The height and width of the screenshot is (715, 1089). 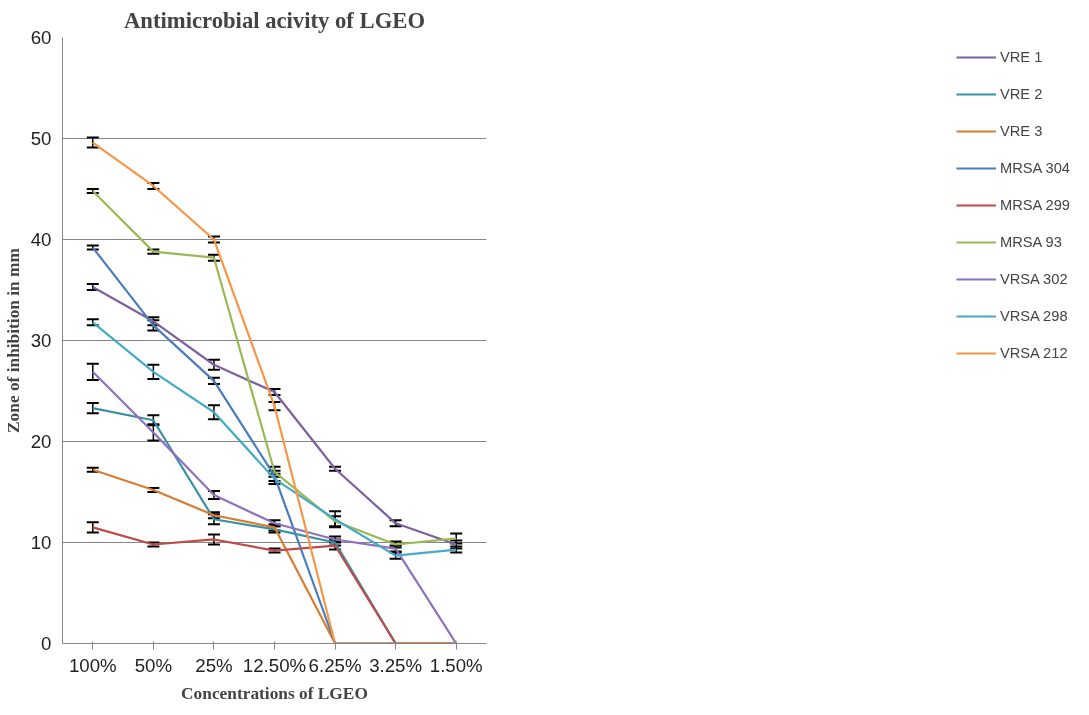 What do you see at coordinates (41, 239) in the screenshot?
I see `y-tick-label: 40` at bounding box center [41, 239].